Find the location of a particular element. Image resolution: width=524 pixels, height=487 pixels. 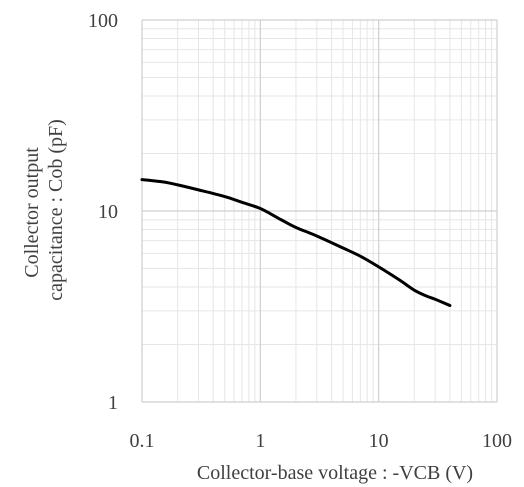

y-tick-label: 100 is located at coordinates (103, 21).